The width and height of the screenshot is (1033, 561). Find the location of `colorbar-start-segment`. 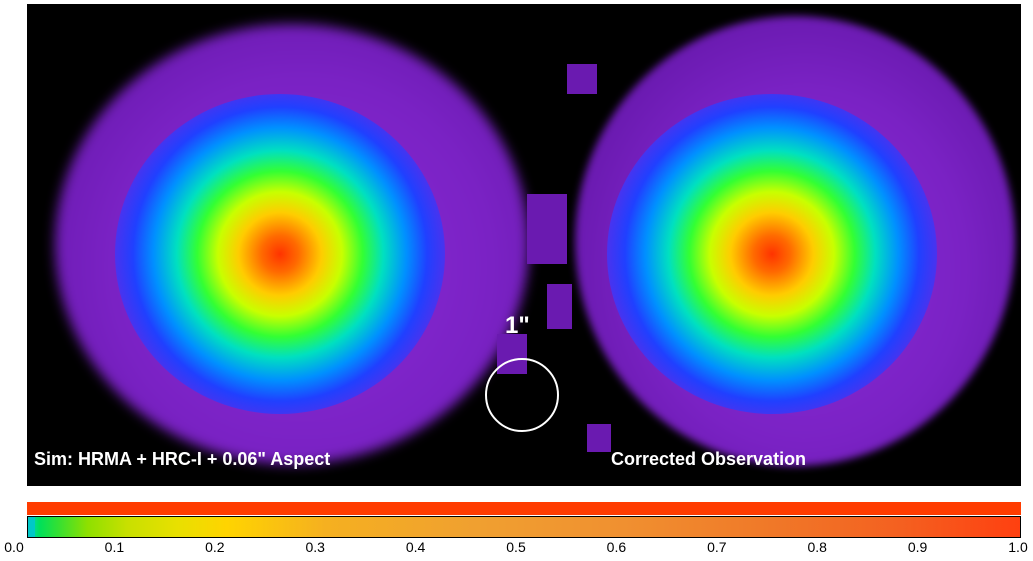

colorbar-start-segment is located at coordinates (31, 527).